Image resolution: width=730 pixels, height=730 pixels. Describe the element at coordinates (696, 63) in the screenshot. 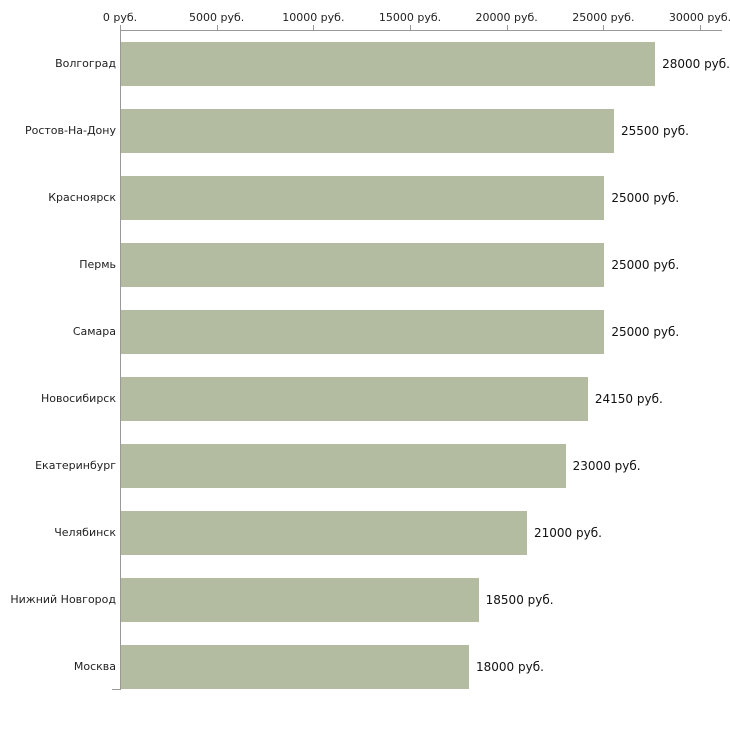

I see `value-label: 28000 руб.` at that location.